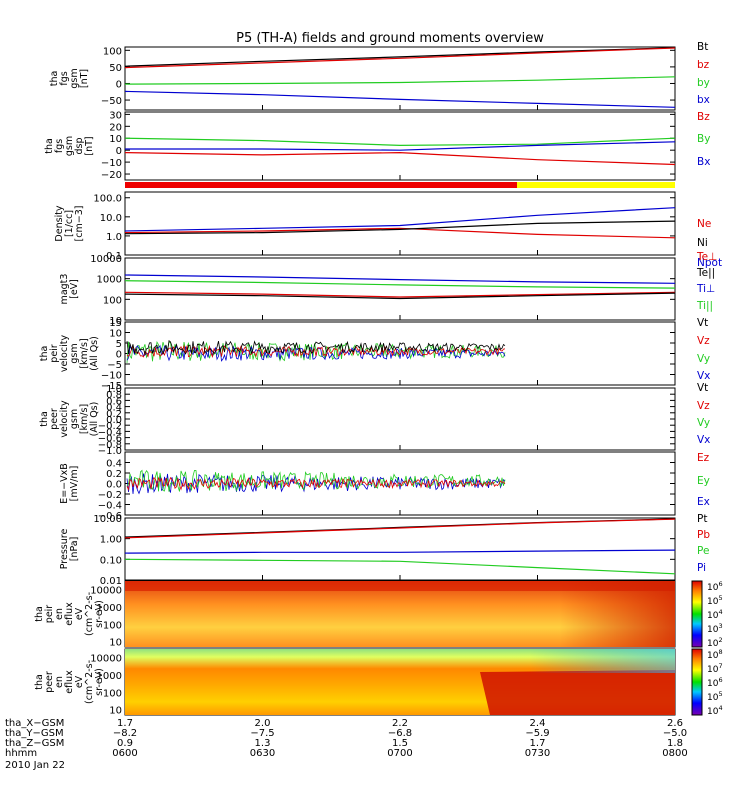  Describe the element at coordinates (125, 743) in the screenshot. I see `x-axis-row-value: 0.9` at that location.